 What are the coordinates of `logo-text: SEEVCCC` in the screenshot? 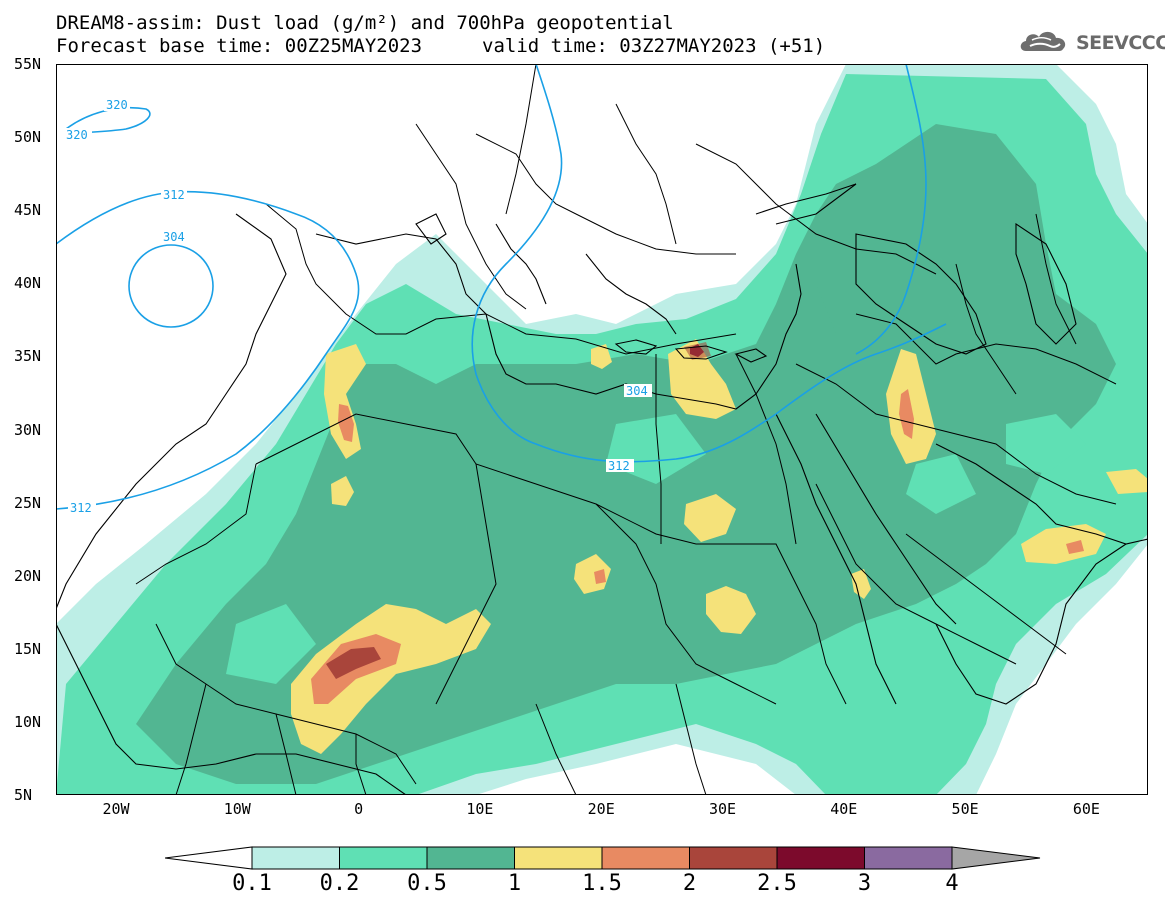 It's located at (1120, 43).